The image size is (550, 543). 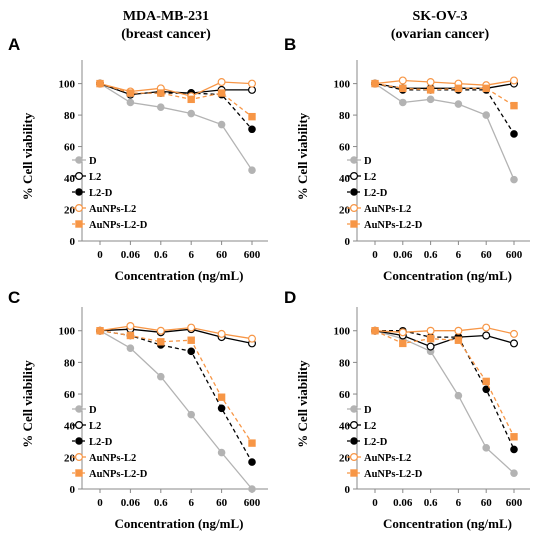 I want to click on column-title-left-line2: (breast cancer), so click(x=166, y=34).